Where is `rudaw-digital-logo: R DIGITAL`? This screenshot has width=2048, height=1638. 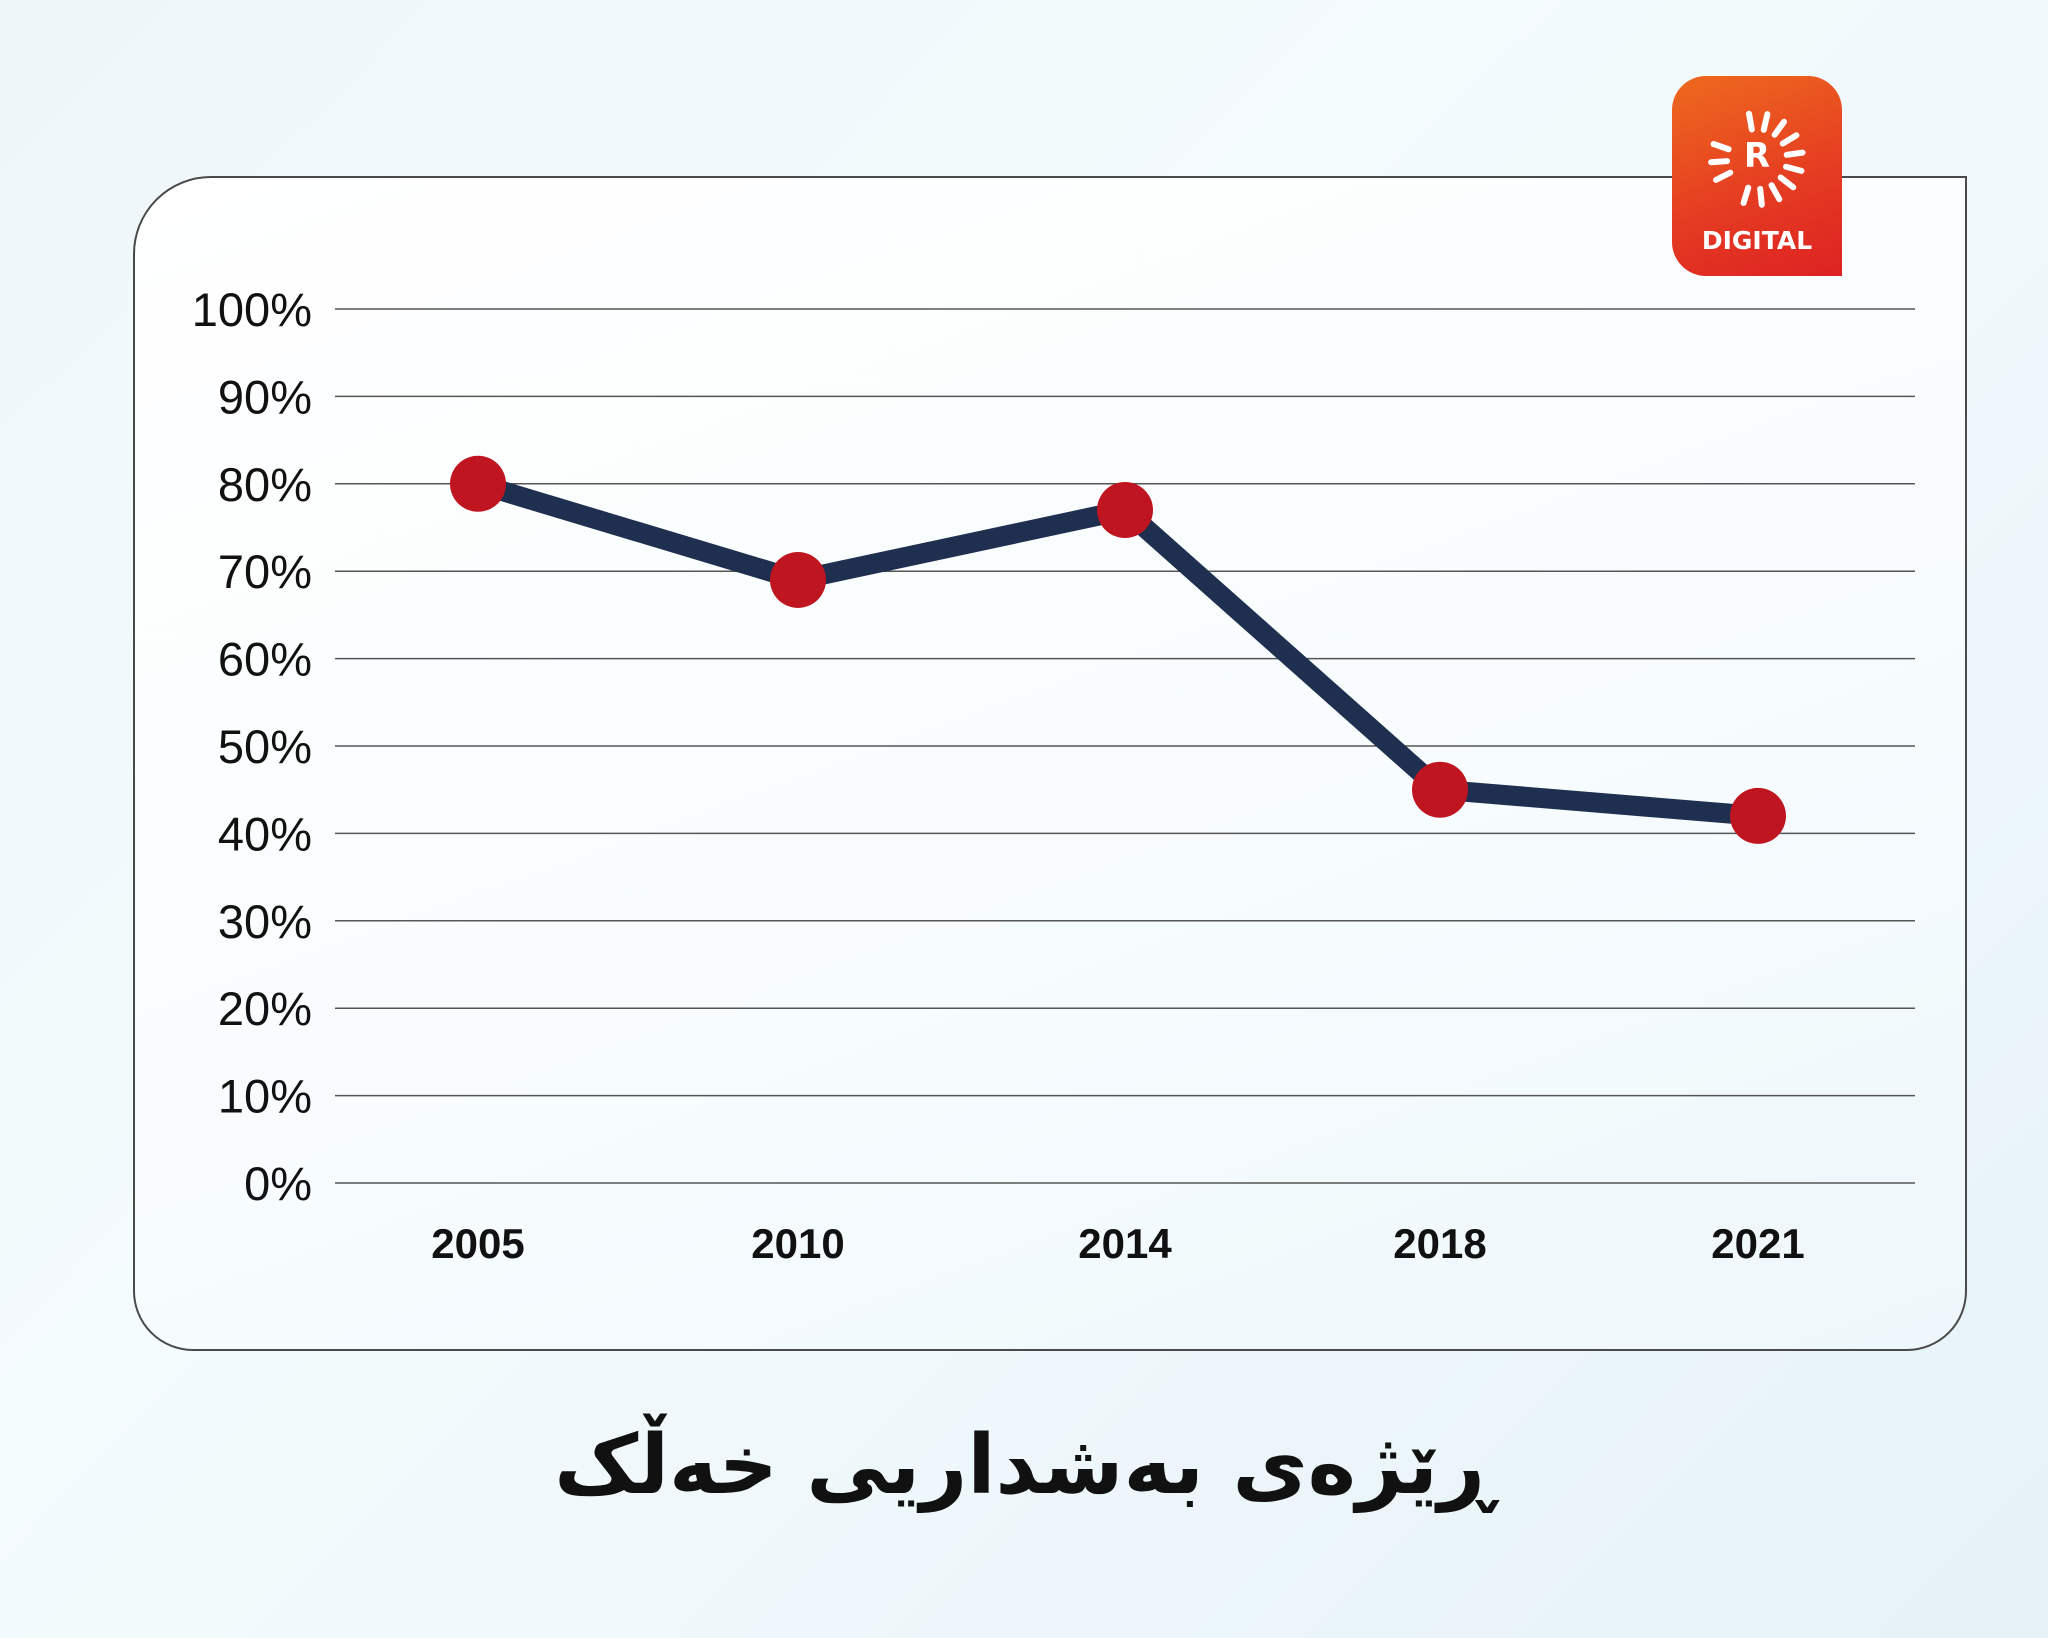 rudaw-digital-logo: R DIGITAL is located at coordinates (1757, 176).